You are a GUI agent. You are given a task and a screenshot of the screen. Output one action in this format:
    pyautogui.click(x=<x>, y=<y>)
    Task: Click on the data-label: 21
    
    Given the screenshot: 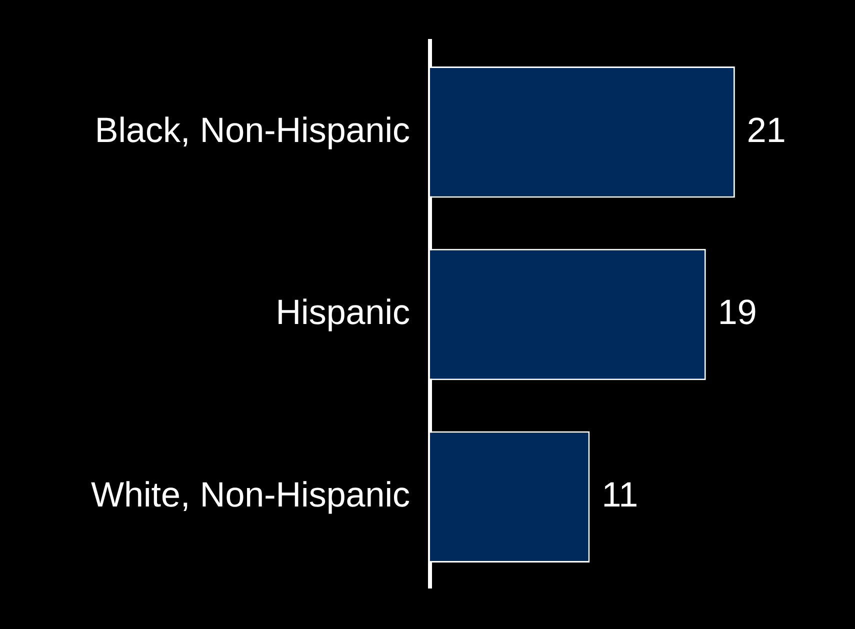 What is the action you would take?
    pyautogui.click(x=766, y=130)
    